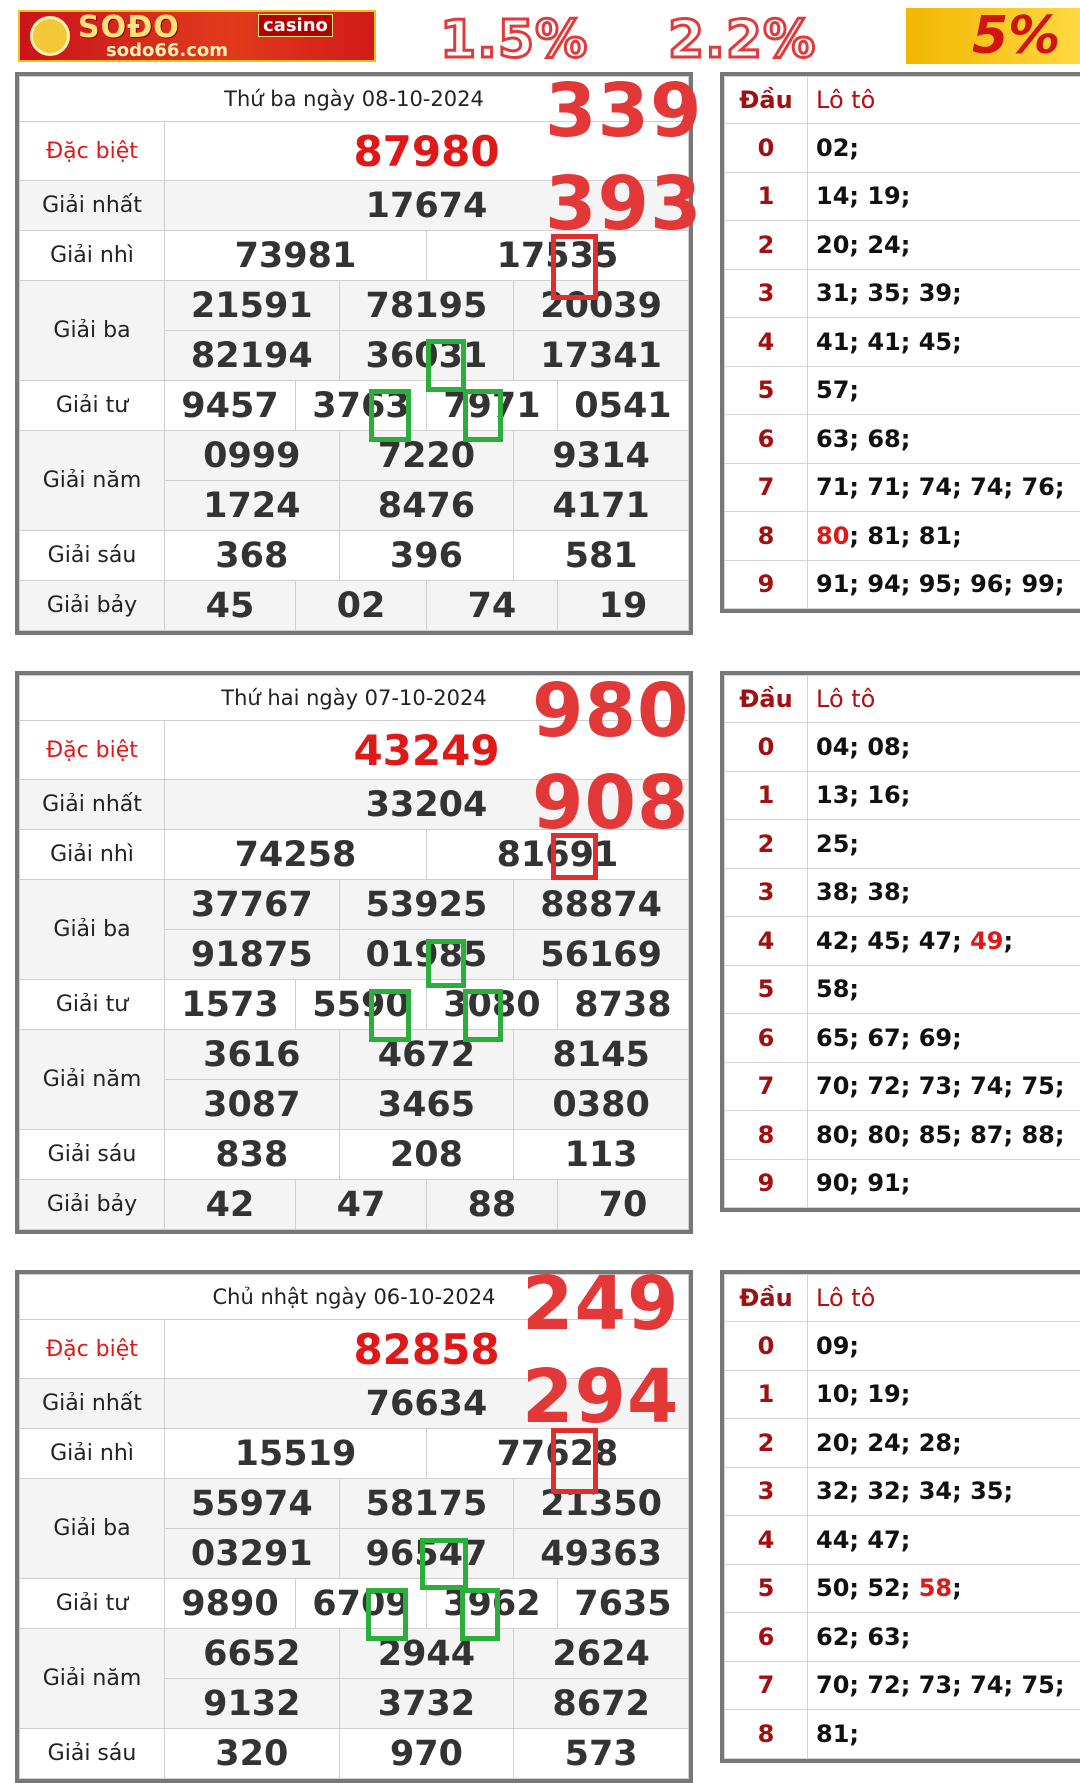  I want to click on loto-dau: 4, so click(766, 1540).